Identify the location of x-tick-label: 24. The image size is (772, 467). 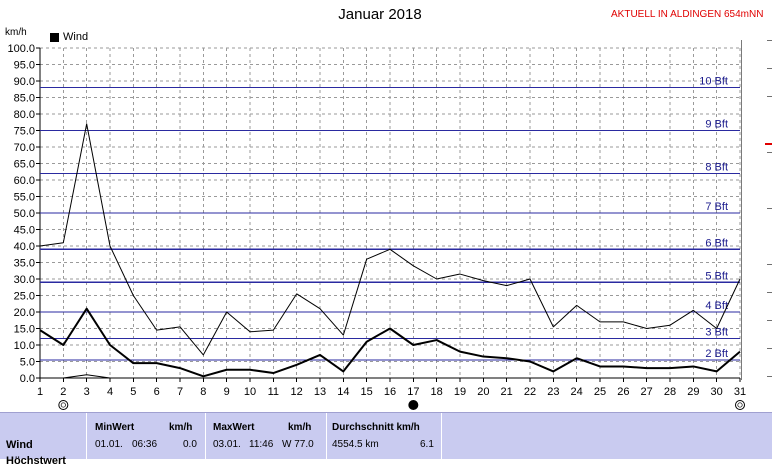
(577, 392).